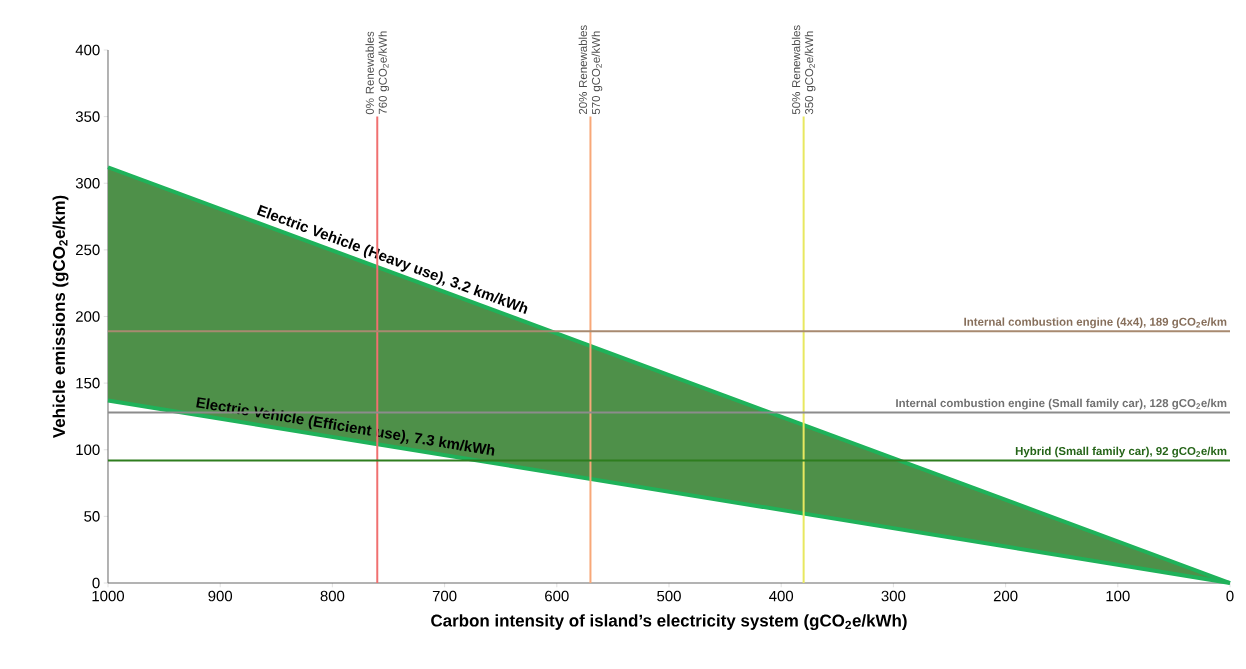 The width and height of the screenshot is (1246, 669). Describe the element at coordinates (781, 596) in the screenshot. I see `x-tick-label: 400` at that location.